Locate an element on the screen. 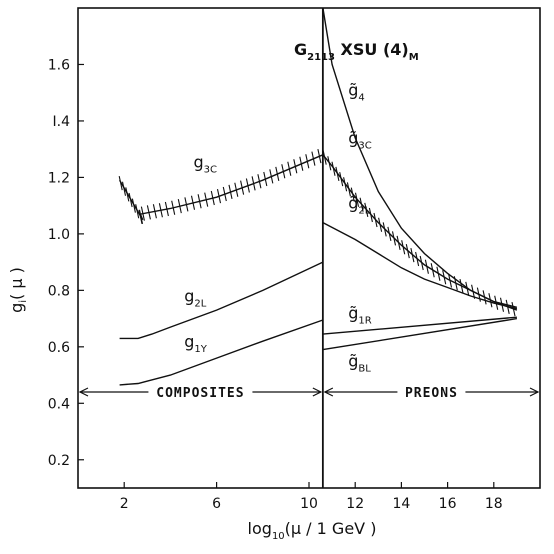  series-label: g1Y is located at coordinates (196, 343).